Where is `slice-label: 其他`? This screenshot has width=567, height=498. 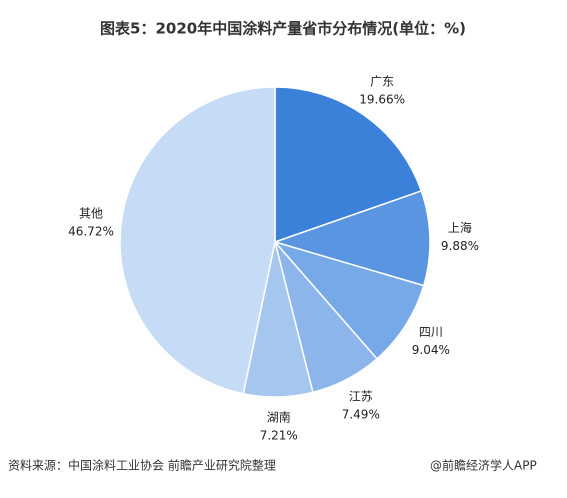 slice-label: 其他 is located at coordinates (91, 213).